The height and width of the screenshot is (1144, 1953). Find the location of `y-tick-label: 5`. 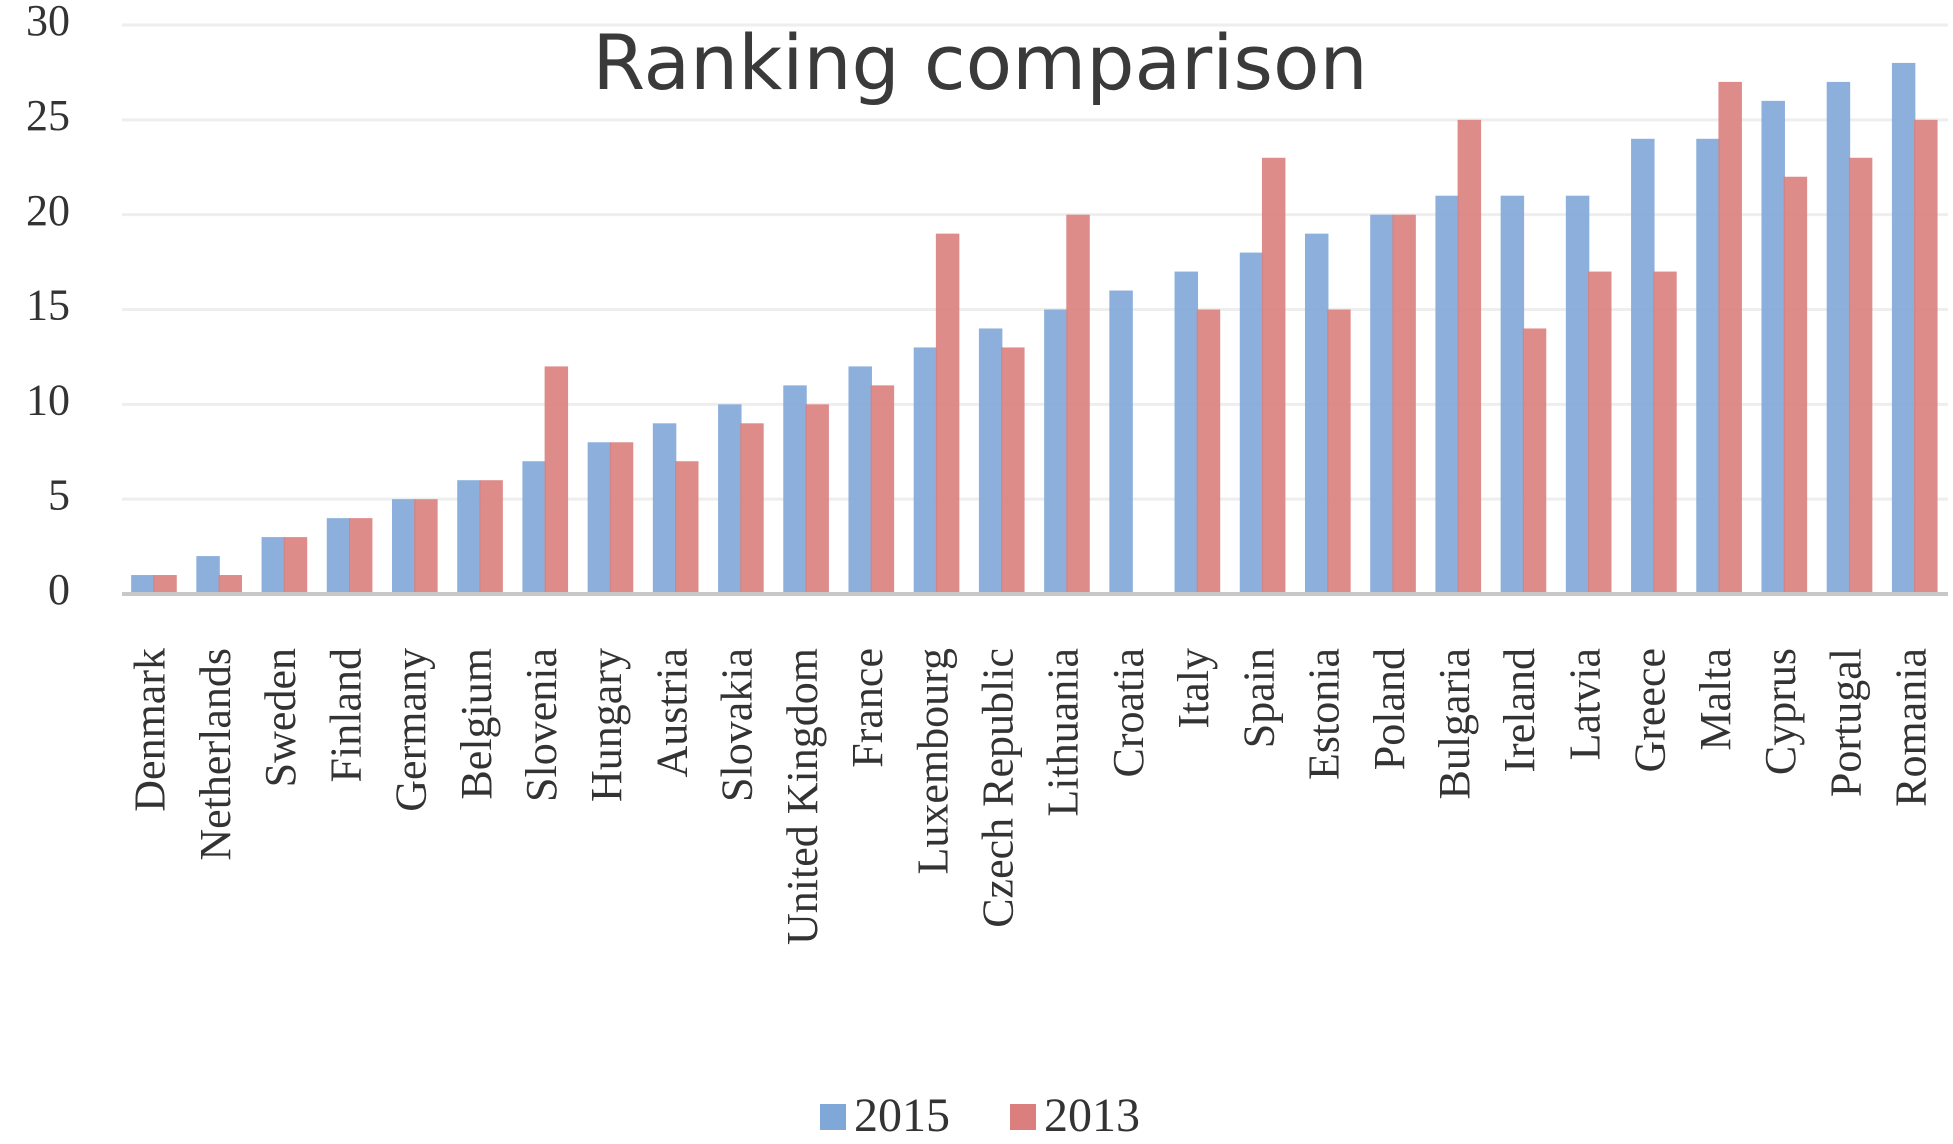

y-tick-label: 5 is located at coordinates (59, 494).